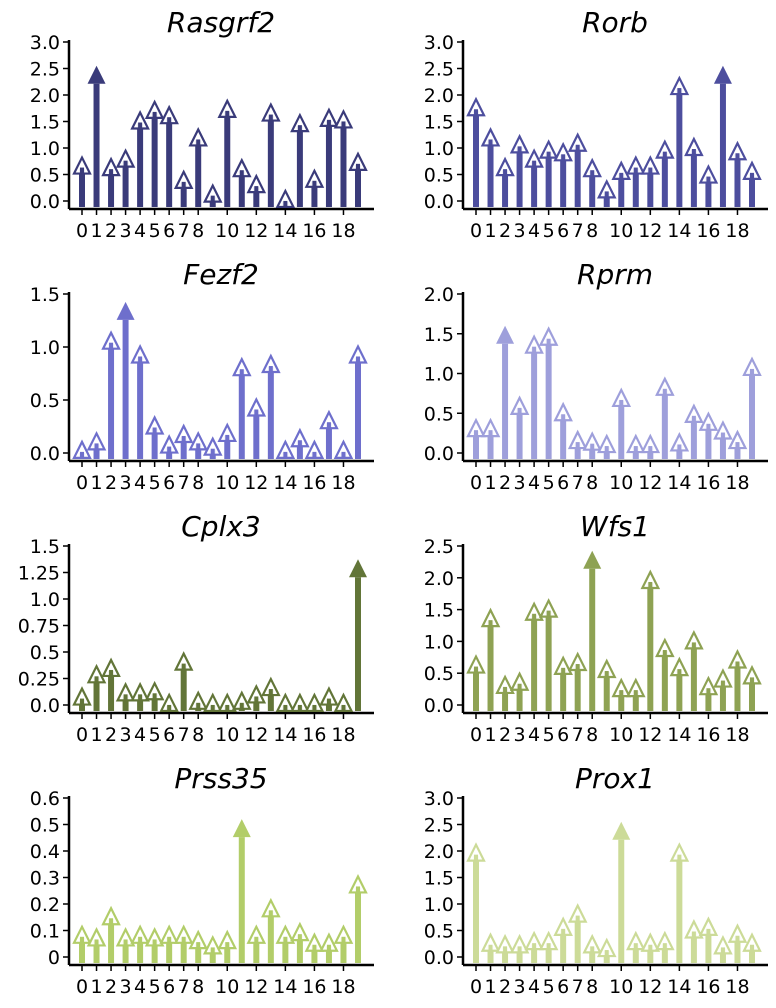  I want to click on panel-title: Prox1, so click(615, 778).